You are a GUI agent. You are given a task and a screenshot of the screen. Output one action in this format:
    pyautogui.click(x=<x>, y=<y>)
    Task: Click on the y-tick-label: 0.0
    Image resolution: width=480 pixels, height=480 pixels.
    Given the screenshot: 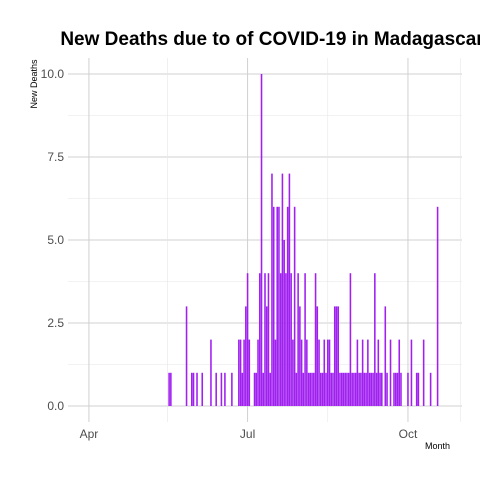 What is the action you would take?
    pyautogui.click(x=55, y=406)
    